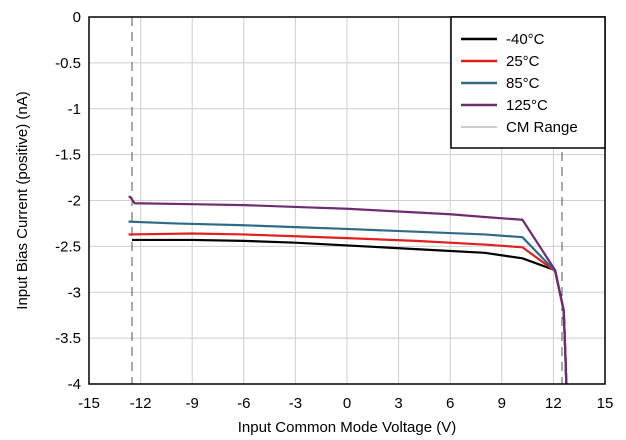 The image size is (626, 440). What do you see at coordinates (523, 61) in the screenshot?
I see `legend-label: 25°C` at bounding box center [523, 61].